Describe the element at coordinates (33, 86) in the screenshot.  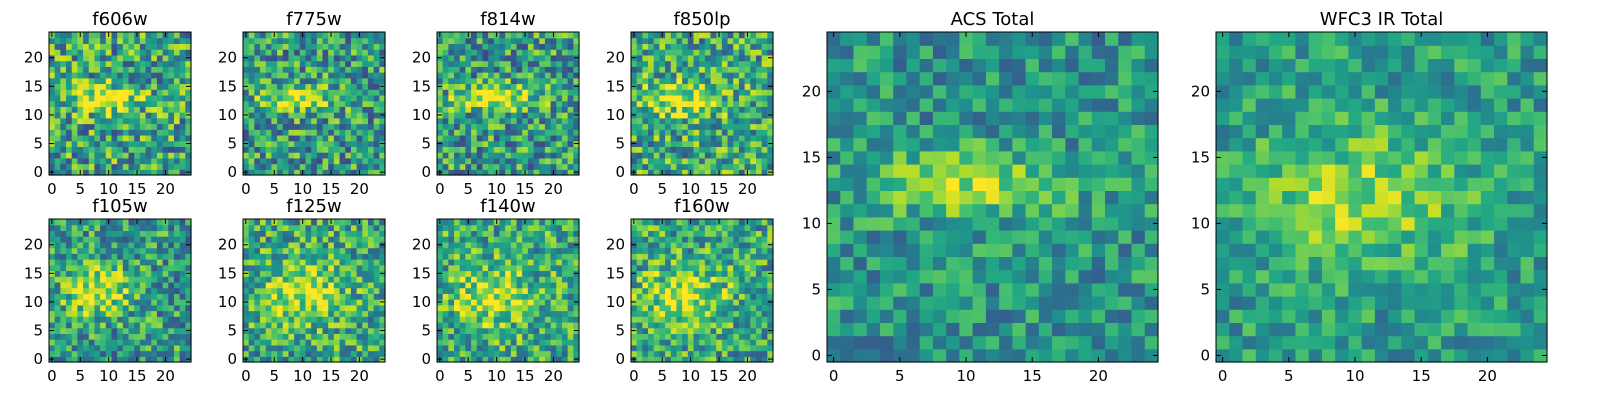
I see `y-tick-label: 15` at that location.